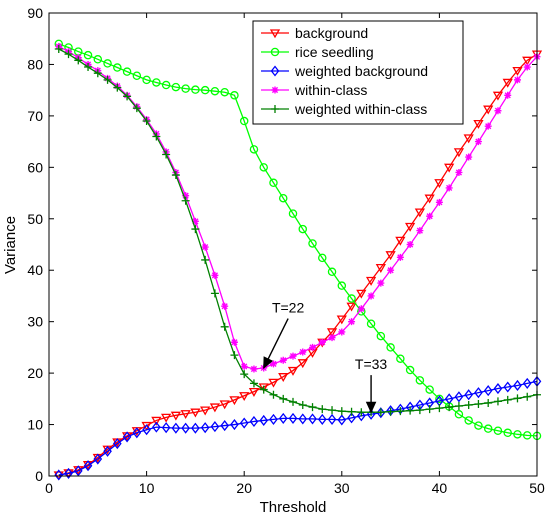 The width and height of the screenshot is (550, 522). What do you see at coordinates (35, 270) in the screenshot?
I see `y-tick-label: 40` at bounding box center [35, 270].